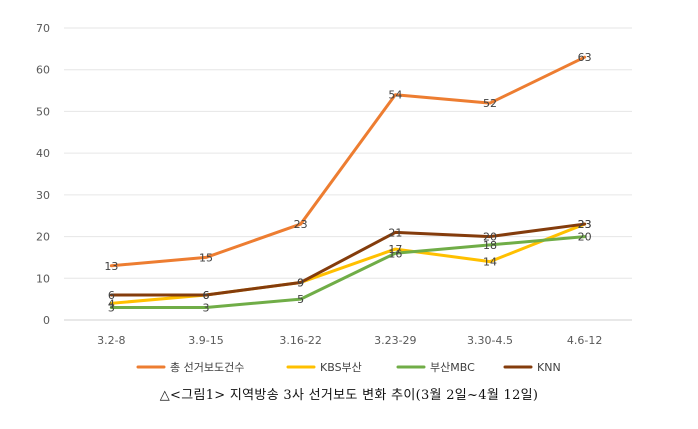 Image resolution: width=698 pixels, height=429 pixels. I want to click on legend-label: 총 선거보도건수, so click(207, 367).